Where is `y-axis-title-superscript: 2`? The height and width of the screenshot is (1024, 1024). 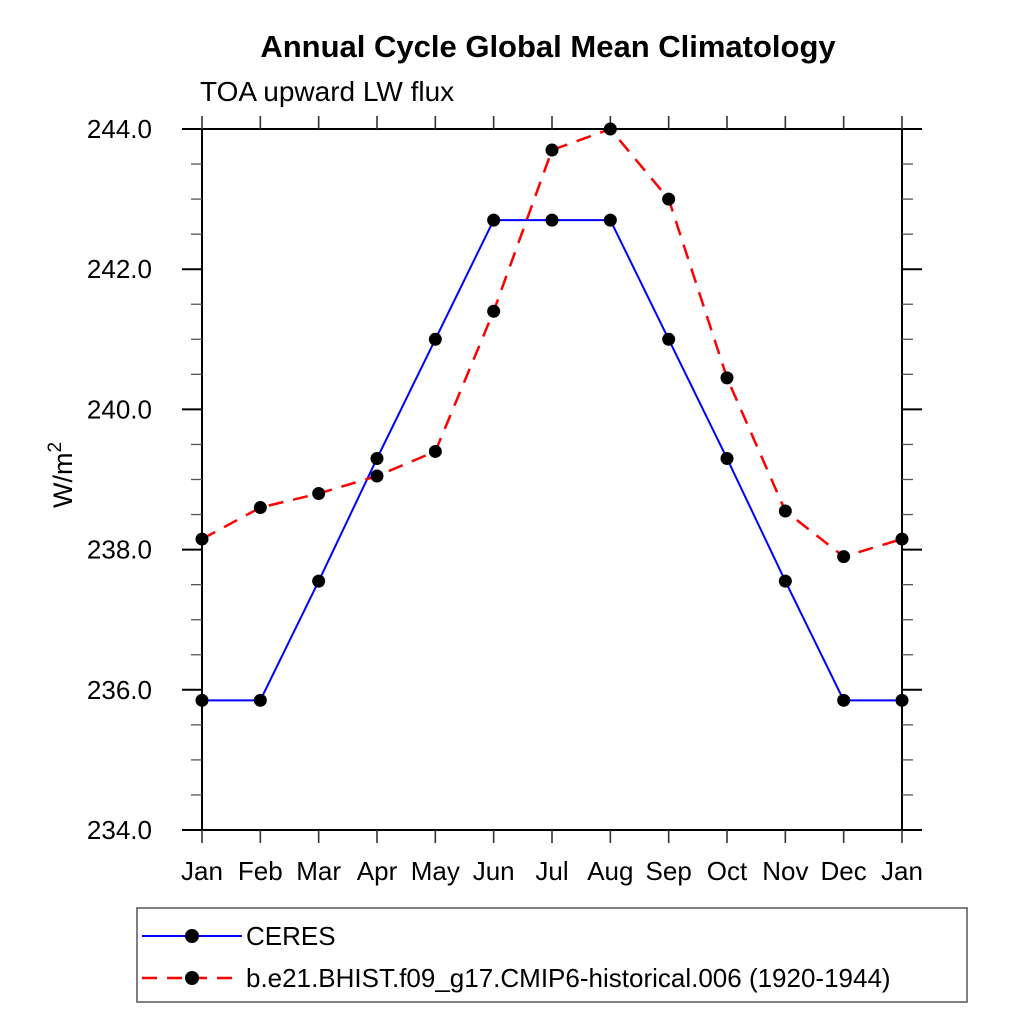 y-axis-title-superscript: 2 is located at coordinates (55, 447).